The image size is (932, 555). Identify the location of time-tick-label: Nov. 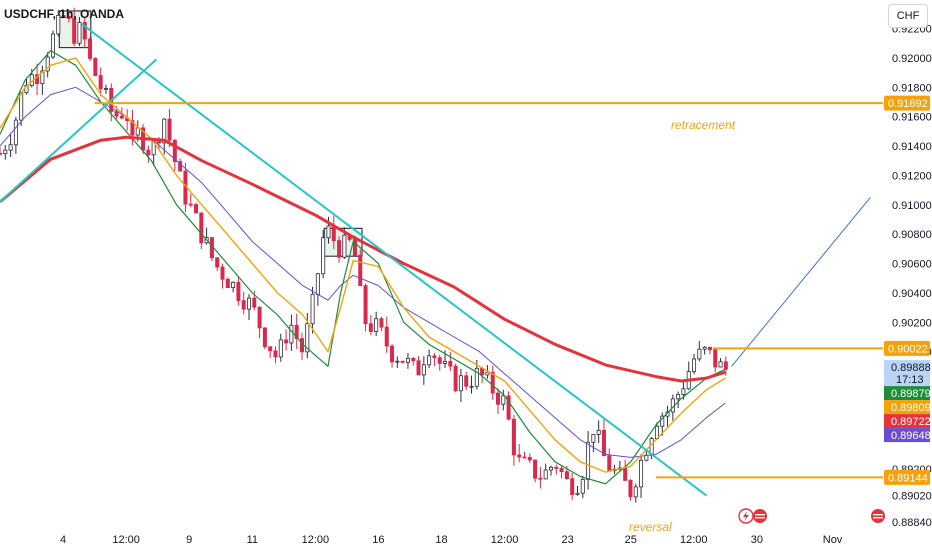
(833, 540).